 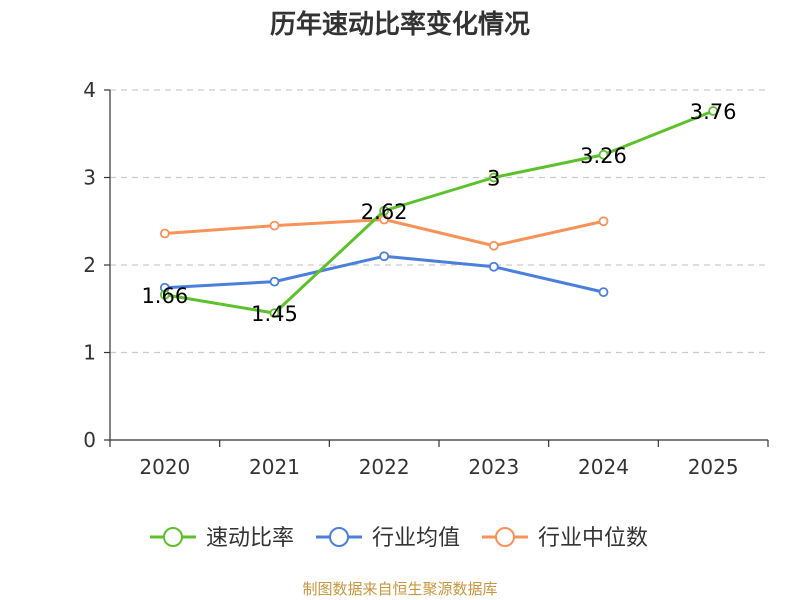 What do you see at coordinates (164, 467) in the screenshot?
I see `x-tick-label-2020: 2020` at bounding box center [164, 467].